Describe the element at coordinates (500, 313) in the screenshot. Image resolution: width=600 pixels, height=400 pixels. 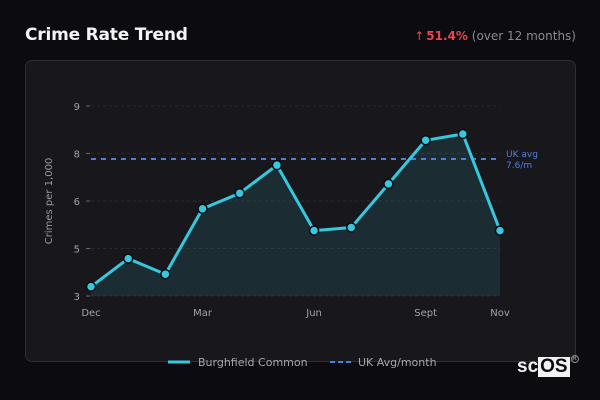
I see `x-tick-label: Nov` at that location.